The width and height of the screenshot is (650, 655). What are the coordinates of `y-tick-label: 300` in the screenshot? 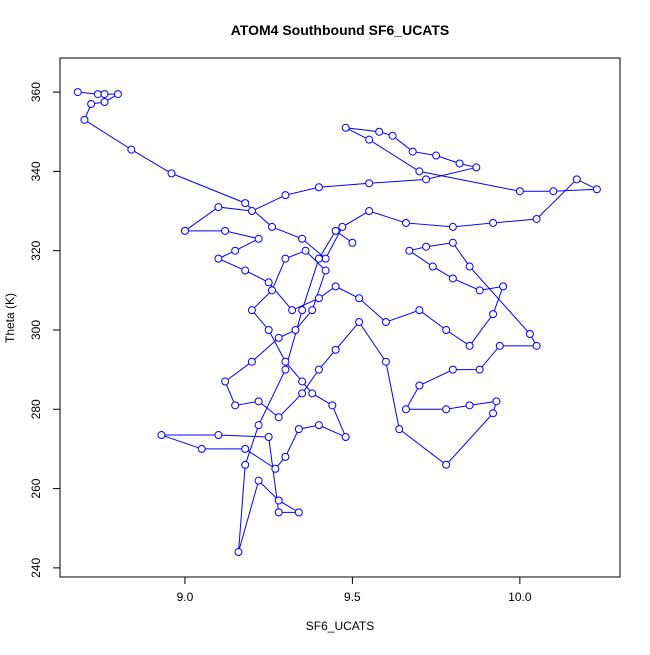 It's located at (36, 330).